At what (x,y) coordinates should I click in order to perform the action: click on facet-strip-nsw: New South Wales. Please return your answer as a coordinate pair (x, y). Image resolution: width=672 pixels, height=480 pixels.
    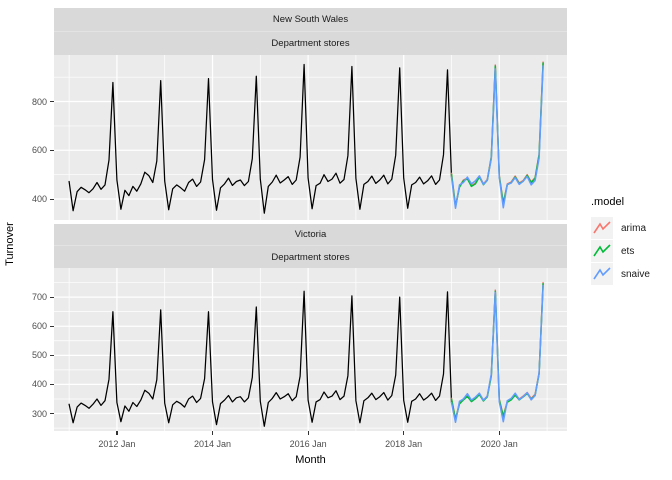
    Looking at the image, I should click on (310, 19).